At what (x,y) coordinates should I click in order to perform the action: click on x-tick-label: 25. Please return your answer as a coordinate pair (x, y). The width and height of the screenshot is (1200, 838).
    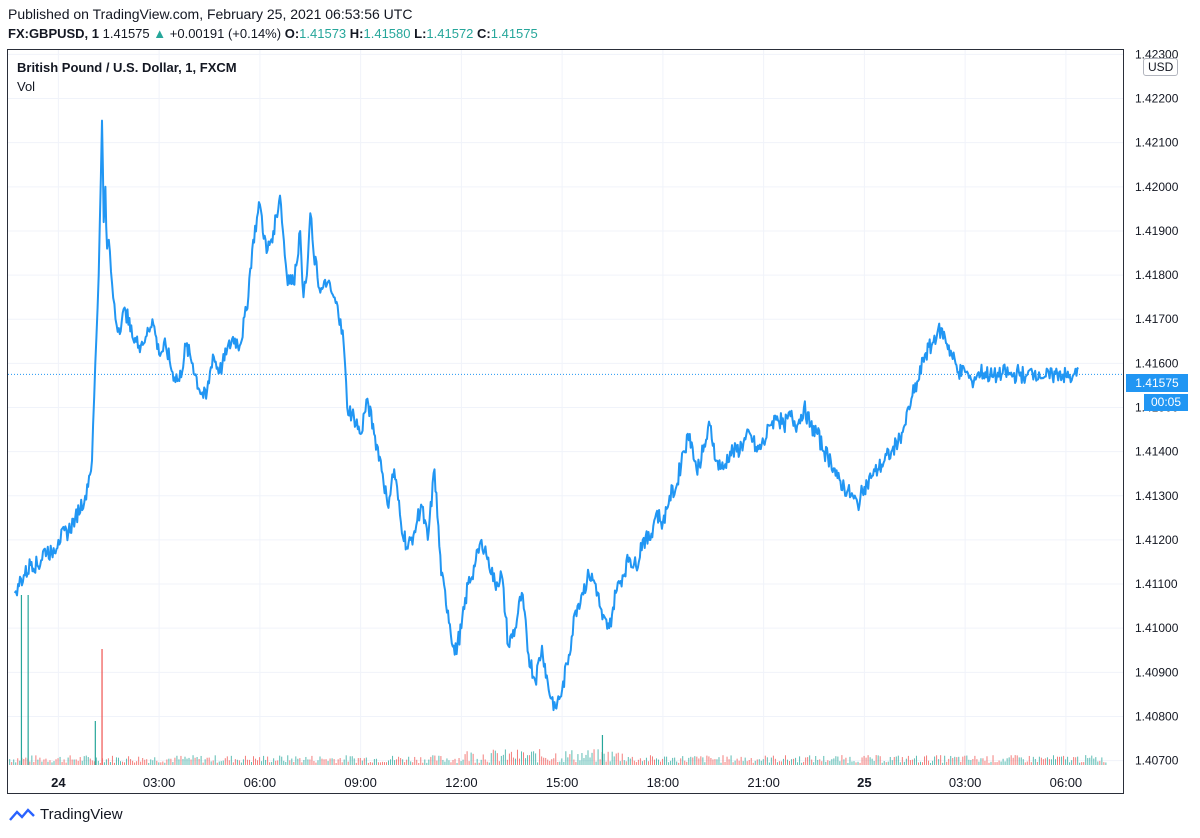
    Looking at the image, I should click on (864, 782).